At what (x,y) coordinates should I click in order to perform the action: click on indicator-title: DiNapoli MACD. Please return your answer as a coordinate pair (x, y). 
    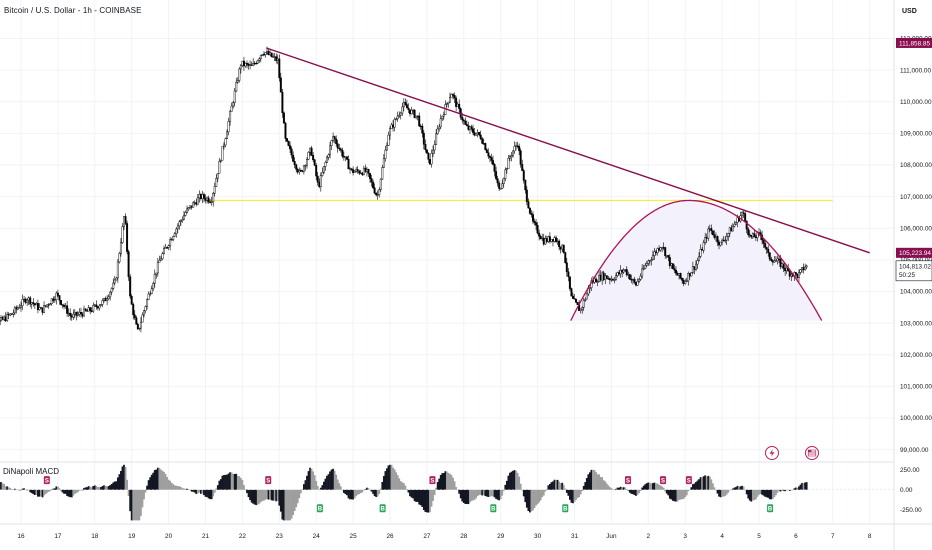
    Looking at the image, I should click on (31, 471).